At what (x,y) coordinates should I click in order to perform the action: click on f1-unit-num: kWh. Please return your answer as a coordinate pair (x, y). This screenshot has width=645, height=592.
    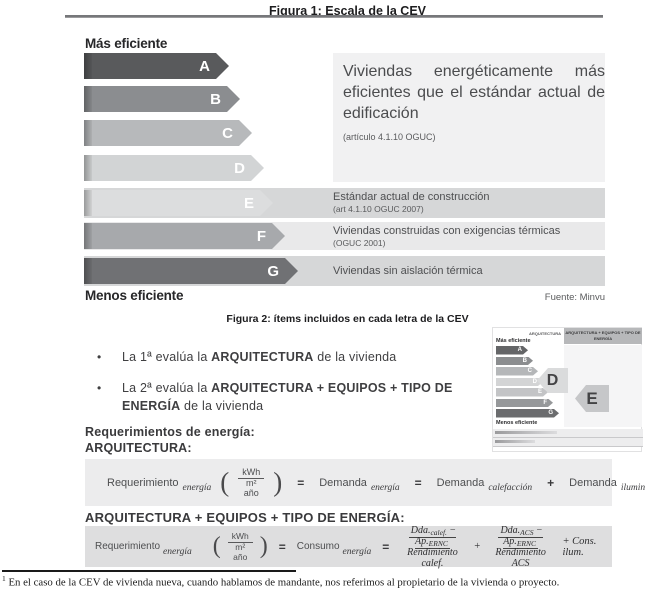
    Looking at the image, I should click on (251, 473).